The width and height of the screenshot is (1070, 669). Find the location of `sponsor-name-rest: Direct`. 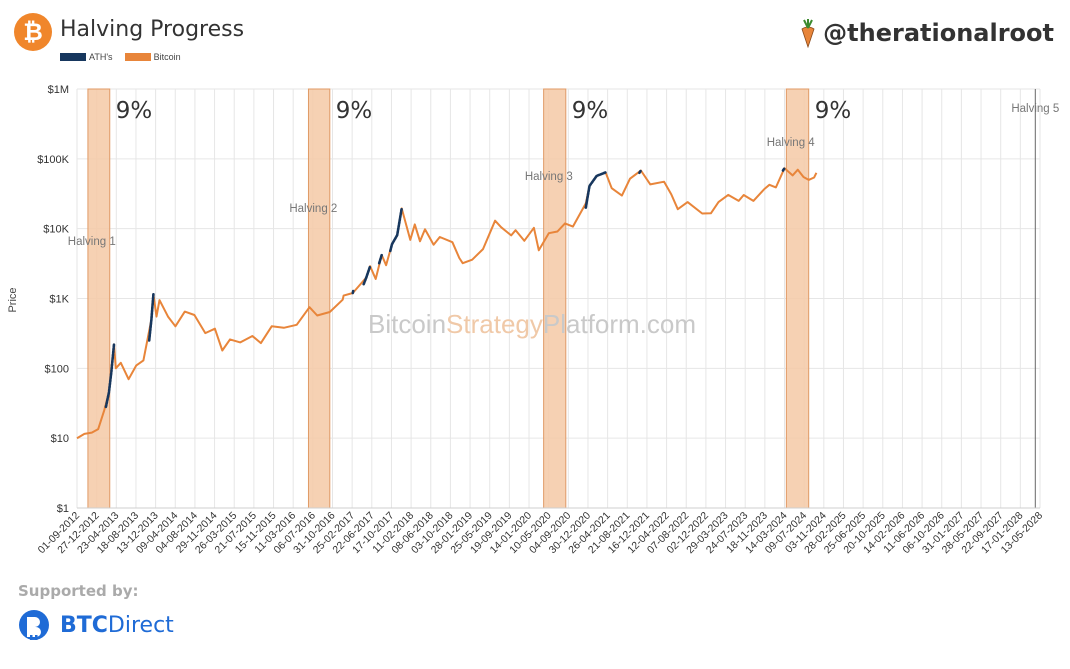

sponsor-name-rest: Direct is located at coordinates (140, 625).